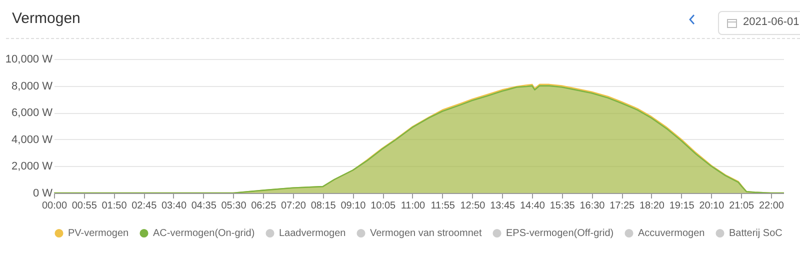  I want to click on y-tick-label: 2,000 W, so click(33, 166).